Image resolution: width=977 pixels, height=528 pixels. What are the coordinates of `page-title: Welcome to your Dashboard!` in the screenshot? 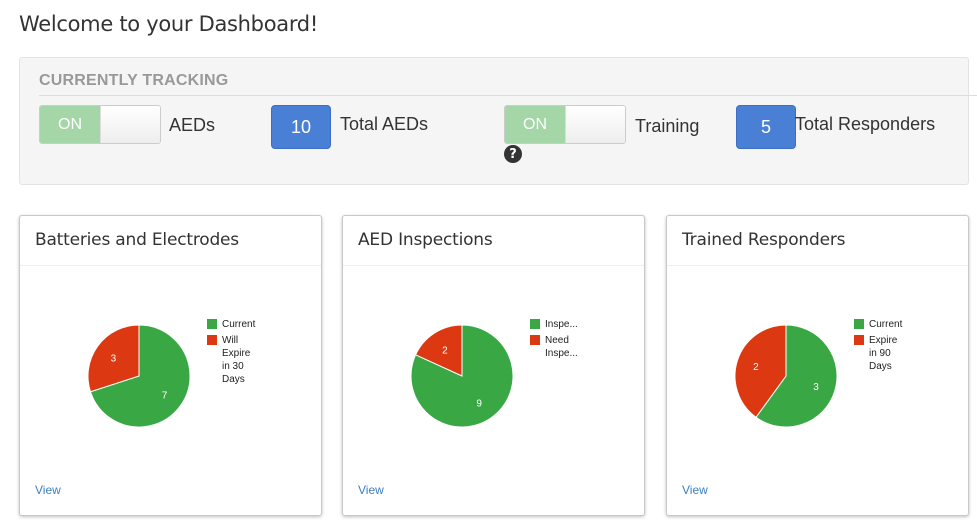 It's located at (168, 24).